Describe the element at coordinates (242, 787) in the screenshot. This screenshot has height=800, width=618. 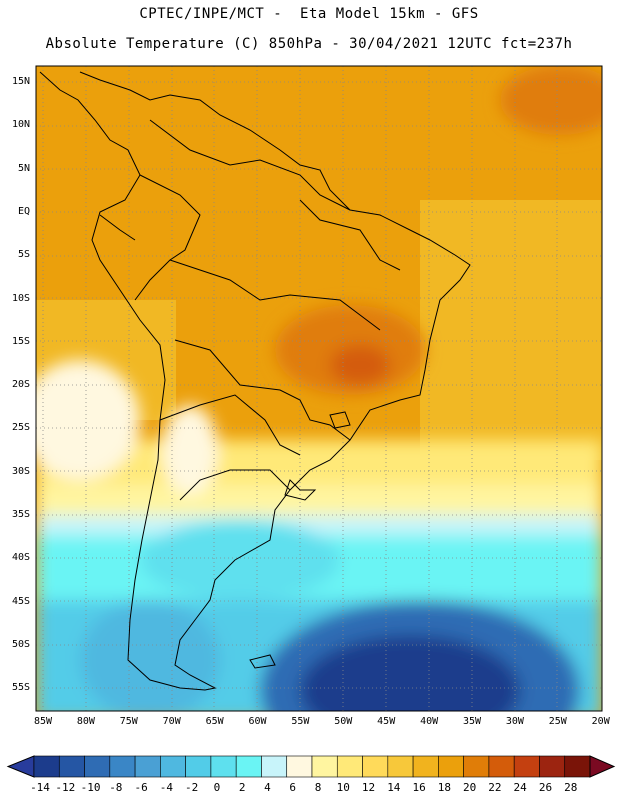
I see `colorbar-tick-label: 2` at that location.